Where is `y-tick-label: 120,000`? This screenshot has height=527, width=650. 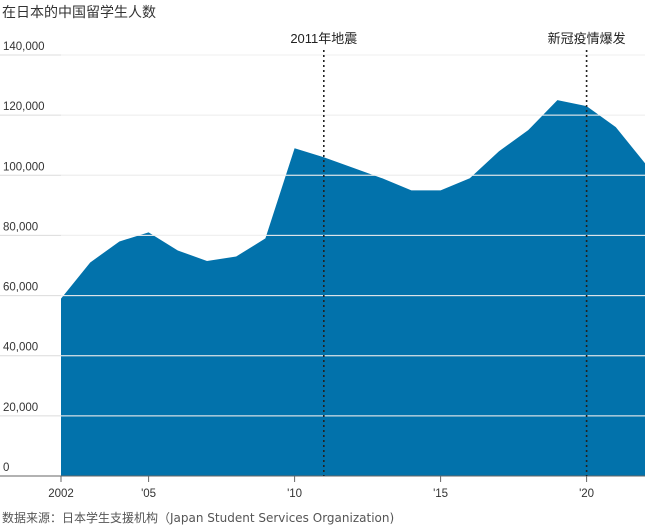 y-tick-label: 120,000 is located at coordinates (24, 107).